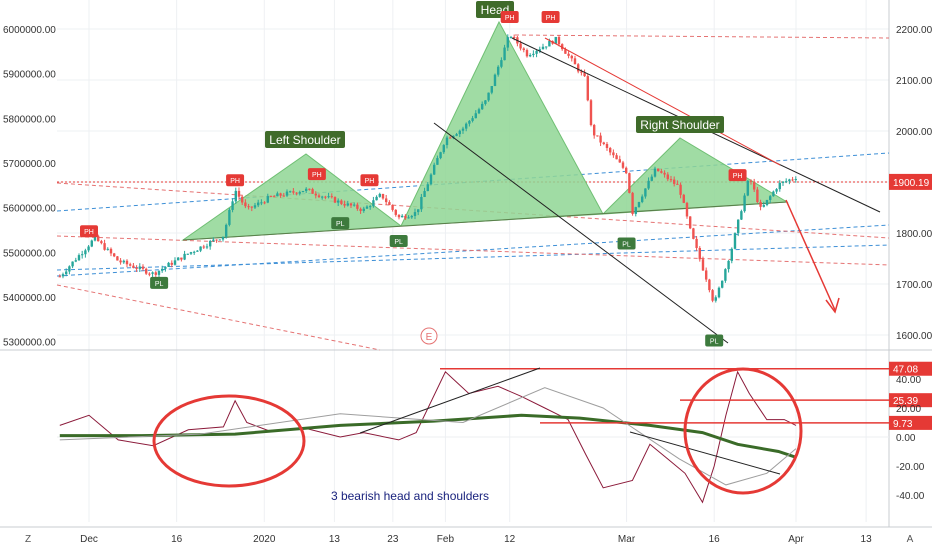 The image size is (932, 550). Describe the element at coordinates (743, 431) in the screenshot. I see `osc-circle-right` at that location.